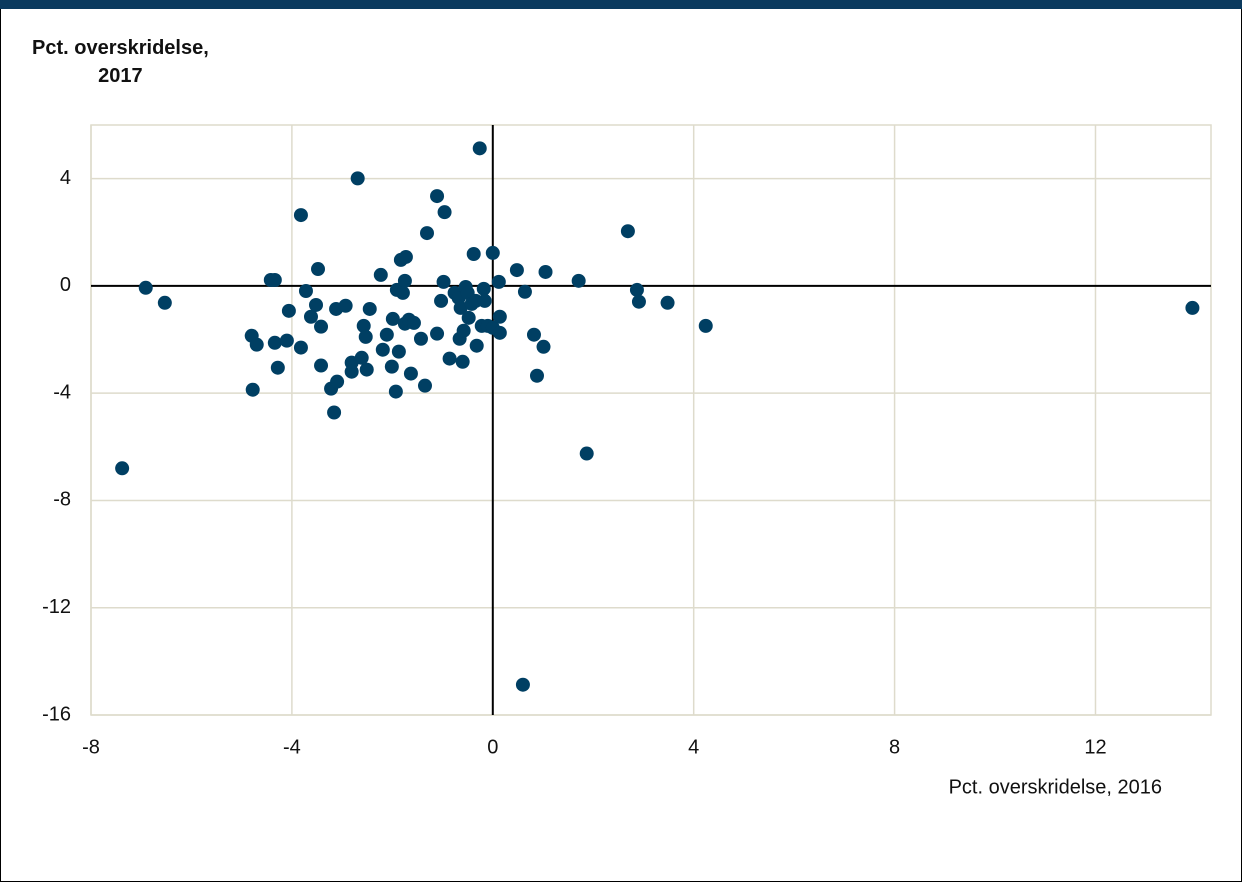 This screenshot has width=1242, height=882. Describe the element at coordinates (65, 285) in the screenshot. I see `y-tick-label: 0` at that location.